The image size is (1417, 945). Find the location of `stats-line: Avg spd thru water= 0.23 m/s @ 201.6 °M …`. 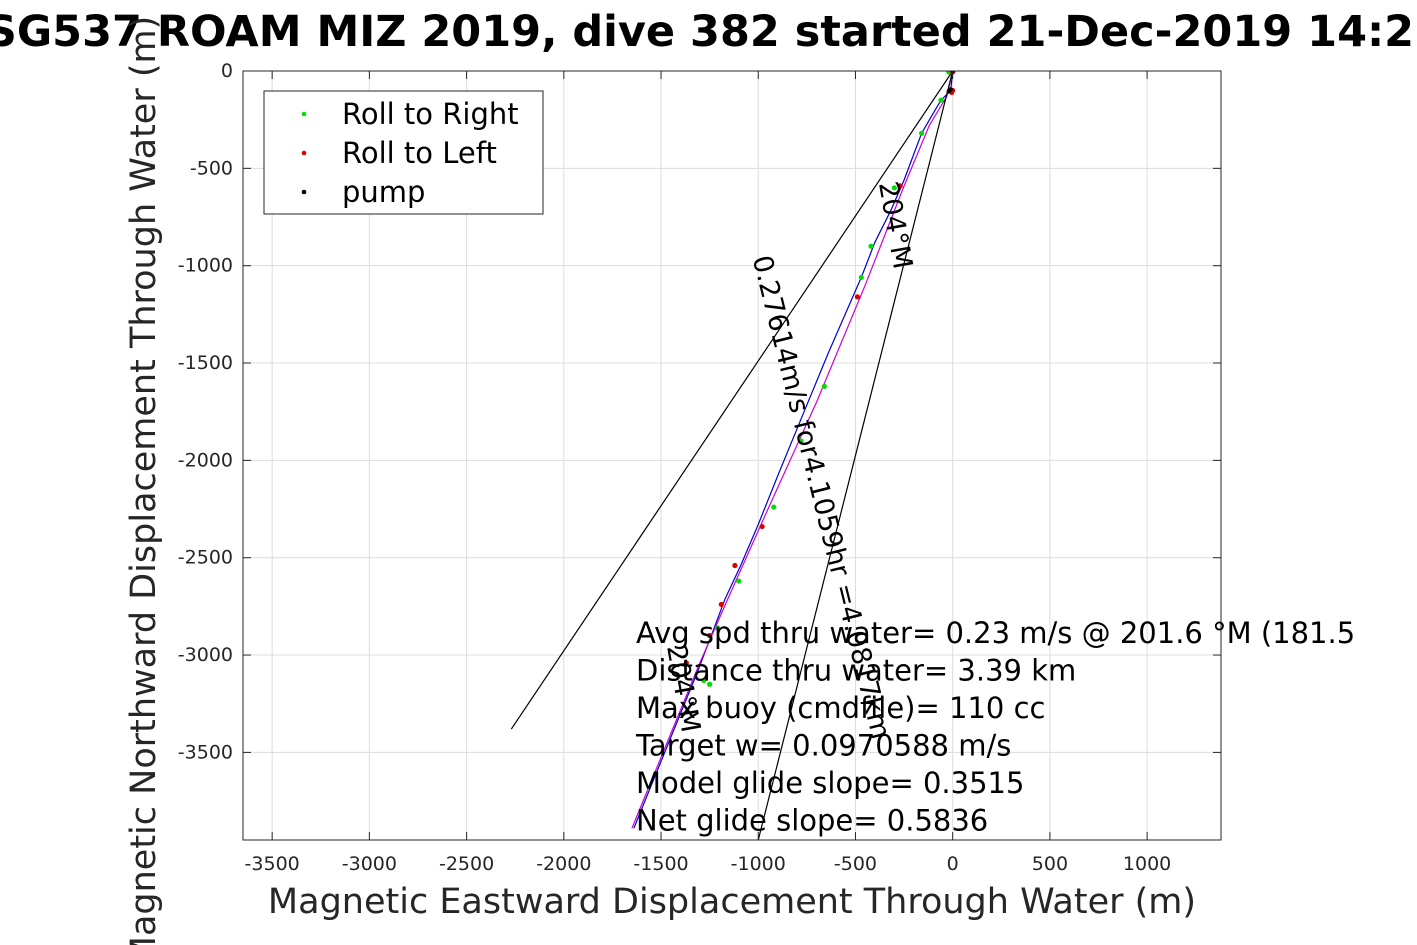

stats-line: Avg spd thru water= 0.23 m/s @ 201.6 °M … is located at coordinates (995, 633).